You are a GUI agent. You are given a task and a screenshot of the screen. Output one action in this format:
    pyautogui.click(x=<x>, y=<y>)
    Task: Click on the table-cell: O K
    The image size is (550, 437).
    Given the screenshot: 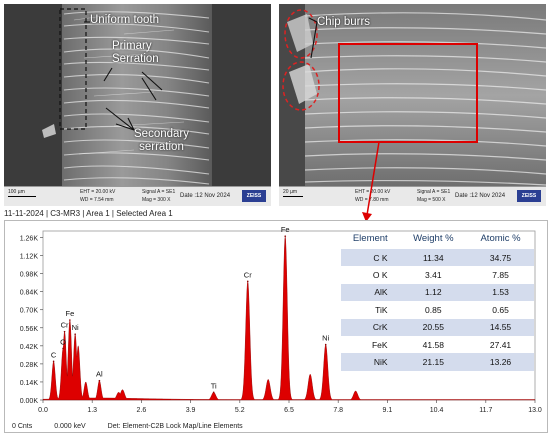 What is the action you would take?
    pyautogui.click(x=370, y=275)
    